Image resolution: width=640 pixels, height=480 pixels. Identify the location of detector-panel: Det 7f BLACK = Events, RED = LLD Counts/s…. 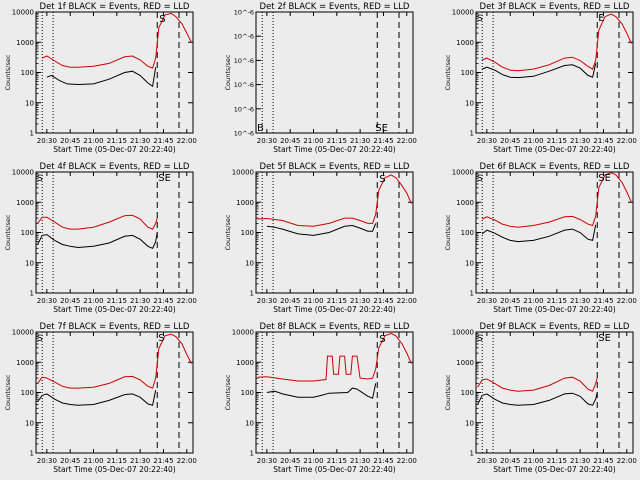
(100, 398).